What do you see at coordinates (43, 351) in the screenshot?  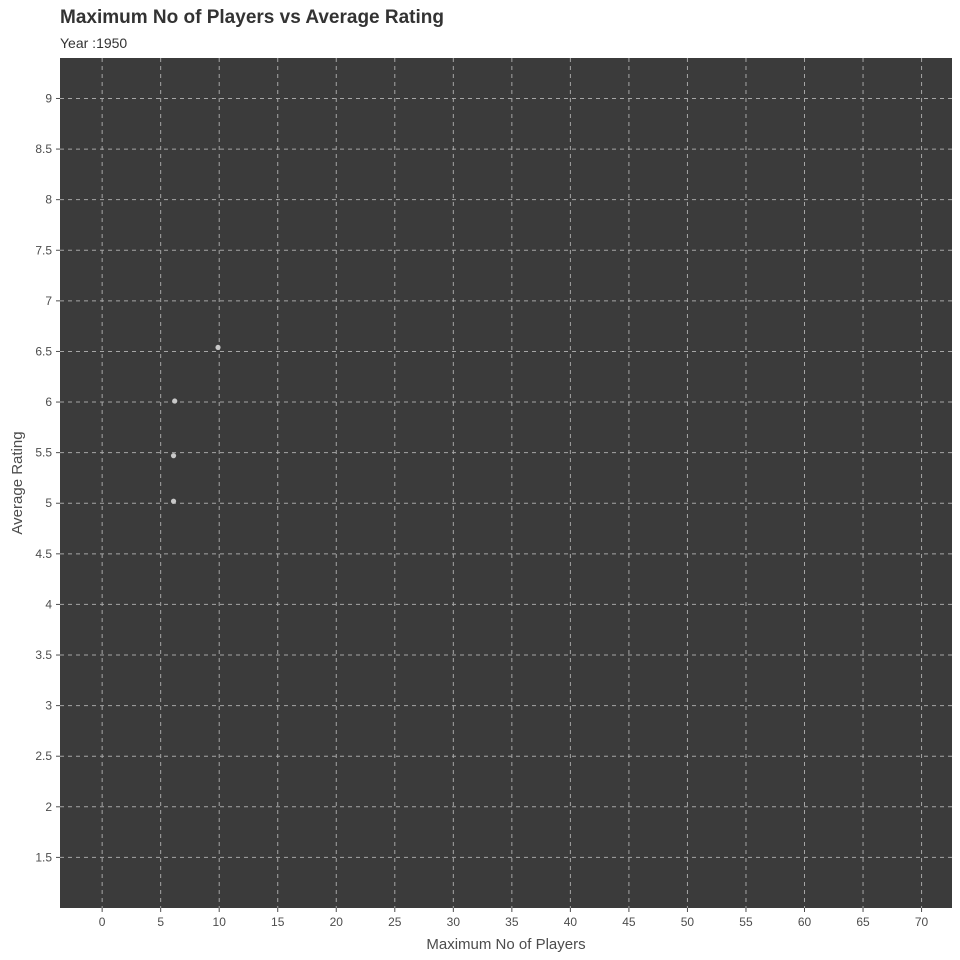 I see `y-tick-label: 6.5` at bounding box center [43, 351].